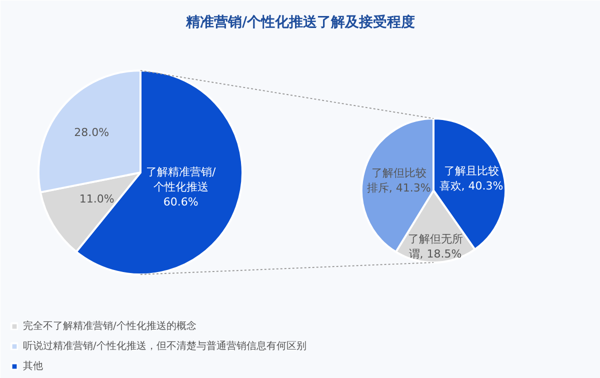  Describe the element at coordinates (181, 186) in the screenshot. I see `data-label: 了解精准营销/ 个性化推送 60.6%` at that location.